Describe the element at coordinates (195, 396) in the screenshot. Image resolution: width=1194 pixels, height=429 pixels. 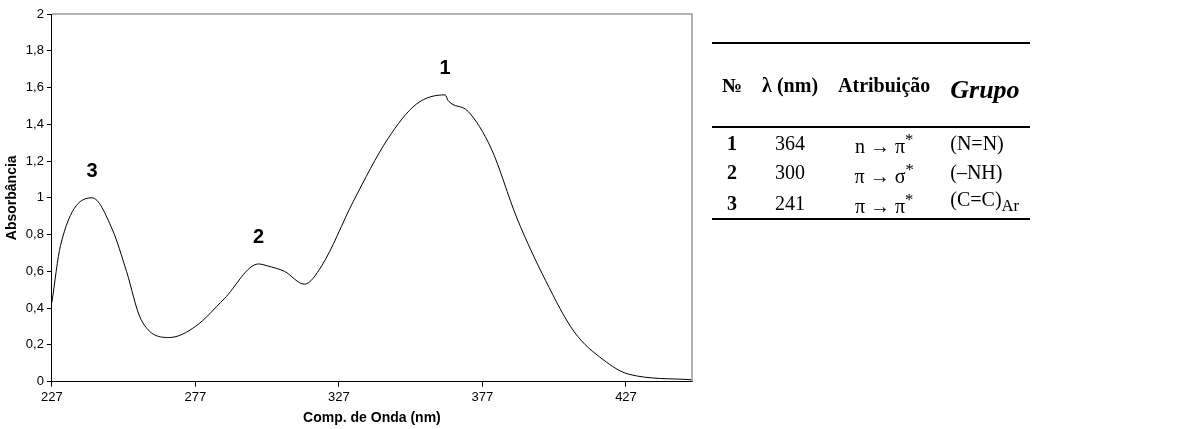
I see `x-tick-label: 277` at that location.